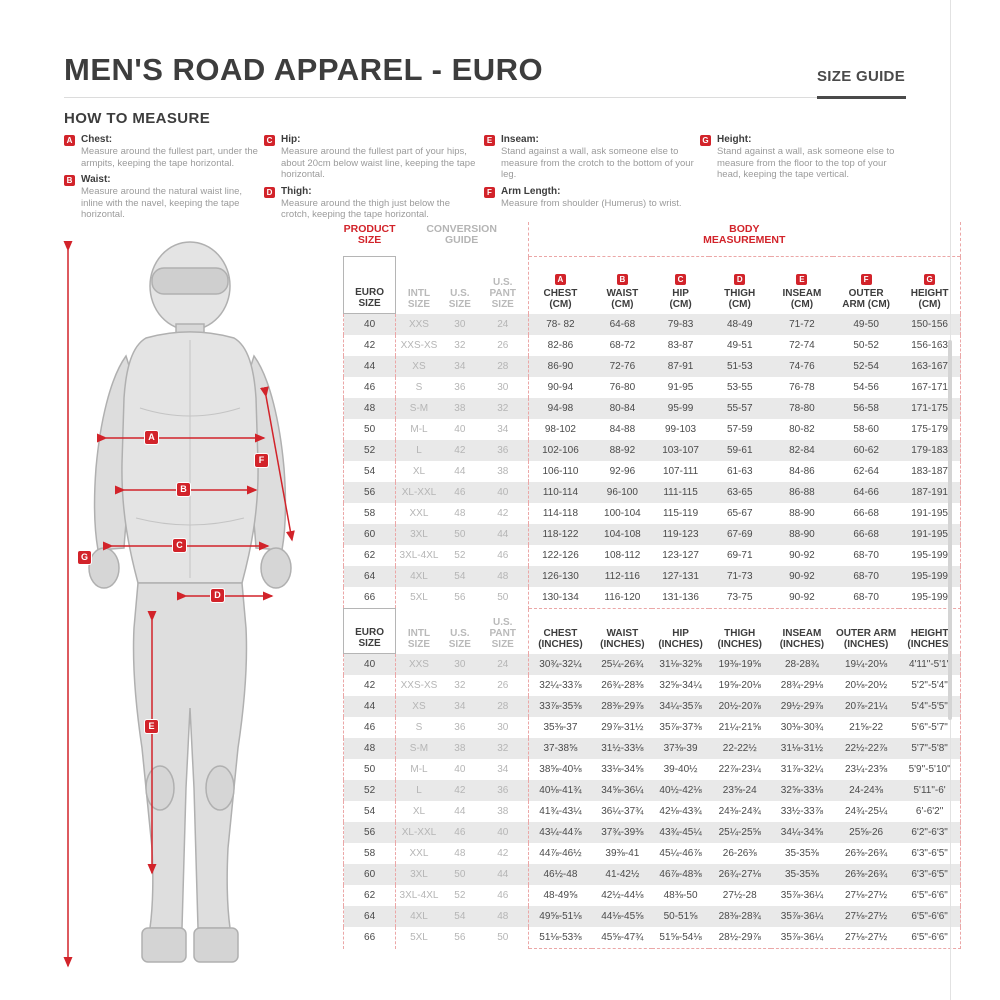 The width and height of the screenshot is (1000, 1000). I want to click on size-cell: 23⅝-24, so click(739, 790).